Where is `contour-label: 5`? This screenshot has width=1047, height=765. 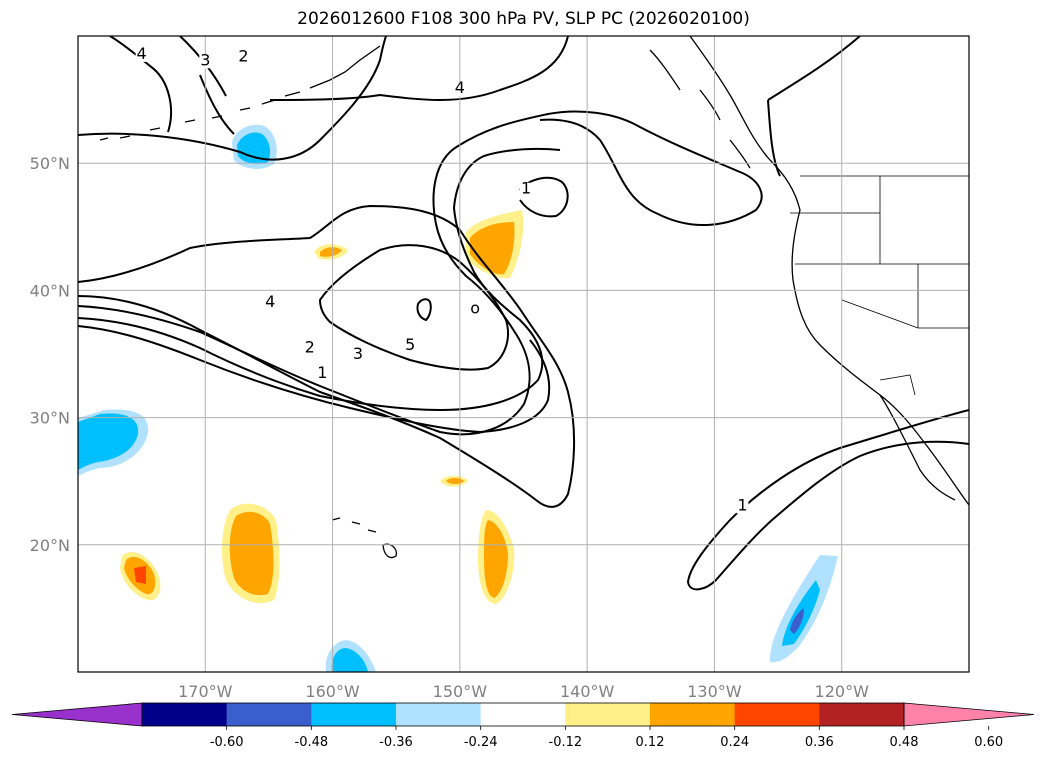
contour-label: 5 is located at coordinates (410, 344).